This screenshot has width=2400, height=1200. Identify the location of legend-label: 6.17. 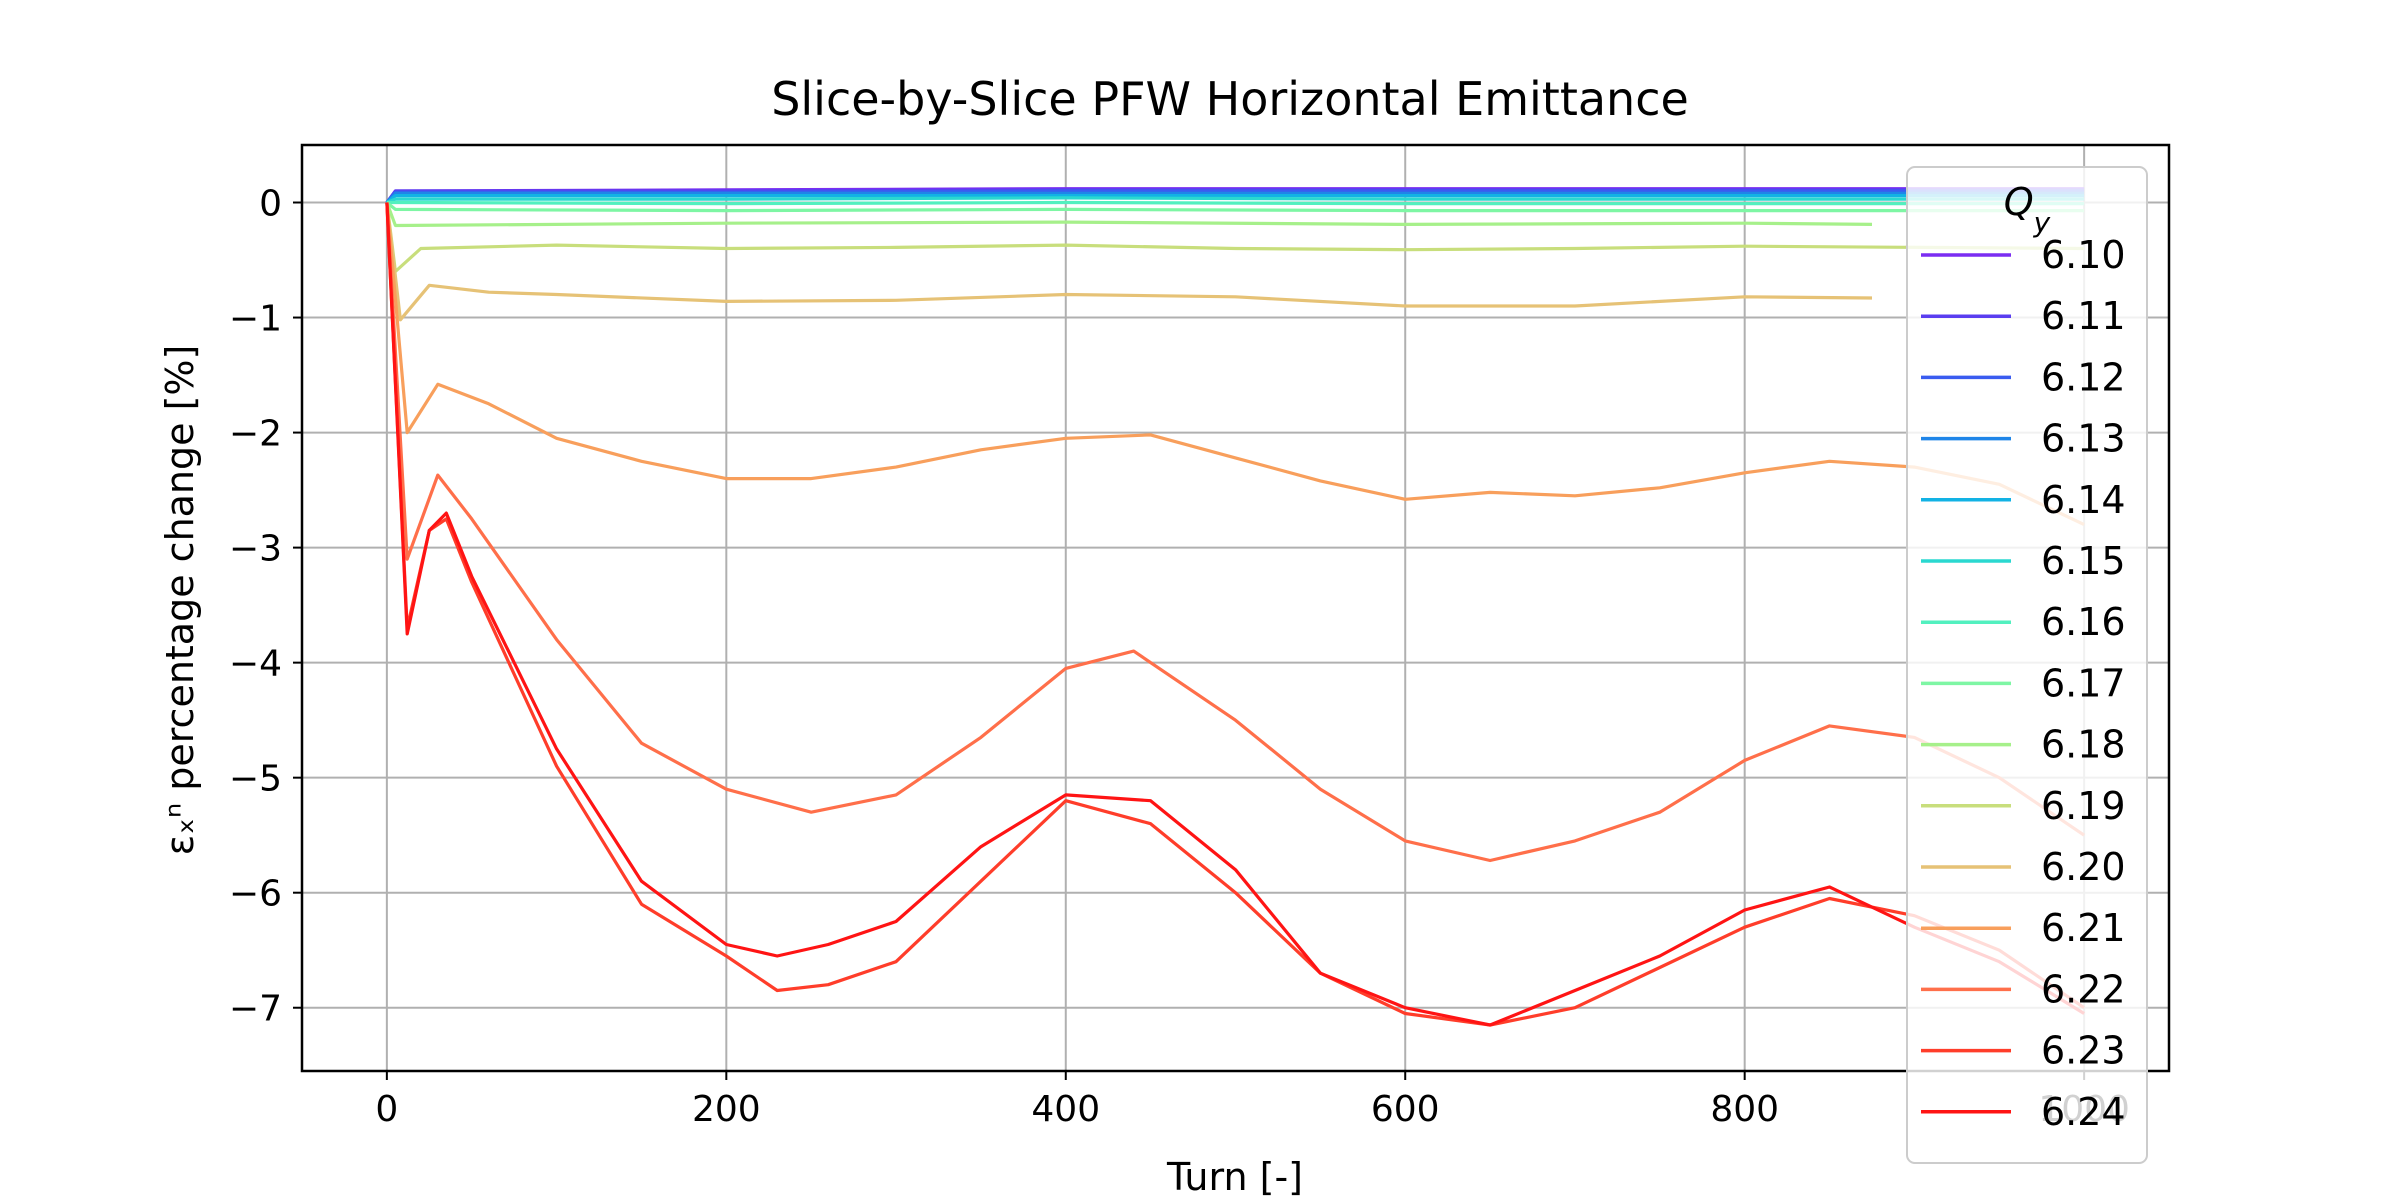
(2083, 683).